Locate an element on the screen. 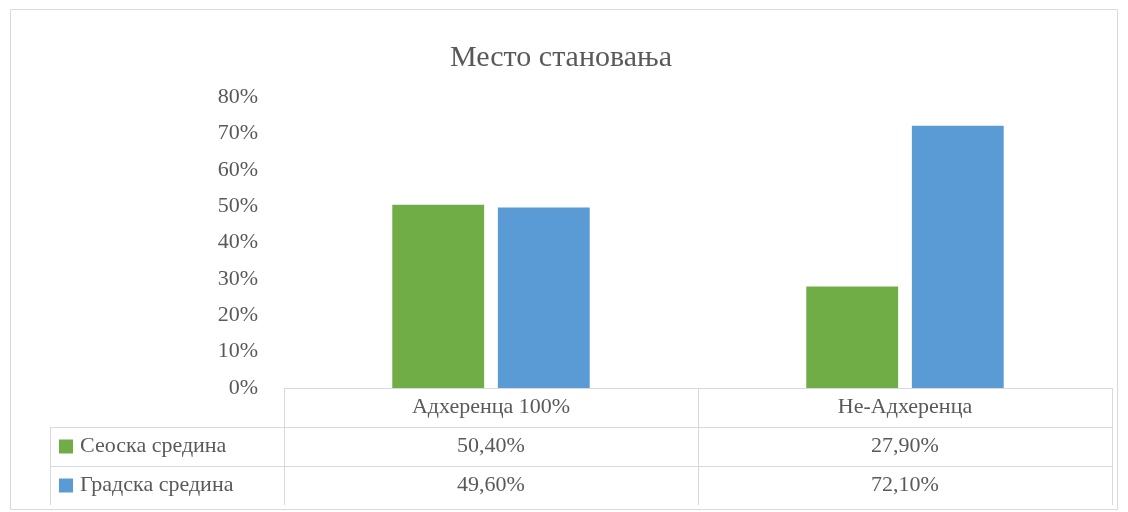 The width and height of the screenshot is (1128, 512). legend-label: Градска средина is located at coordinates (157, 484).